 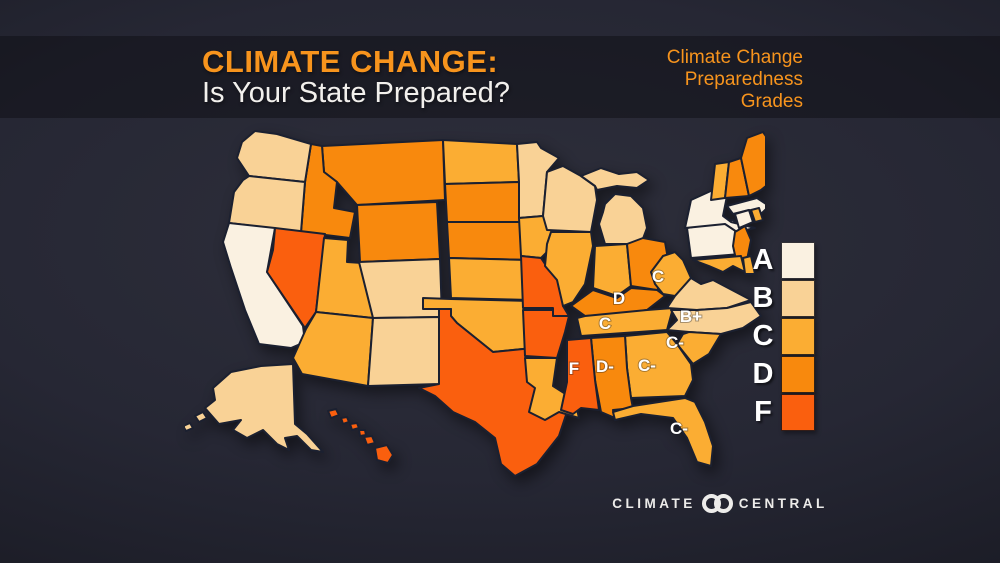 What do you see at coordinates (490, 279) in the screenshot?
I see `state-KS` at bounding box center [490, 279].